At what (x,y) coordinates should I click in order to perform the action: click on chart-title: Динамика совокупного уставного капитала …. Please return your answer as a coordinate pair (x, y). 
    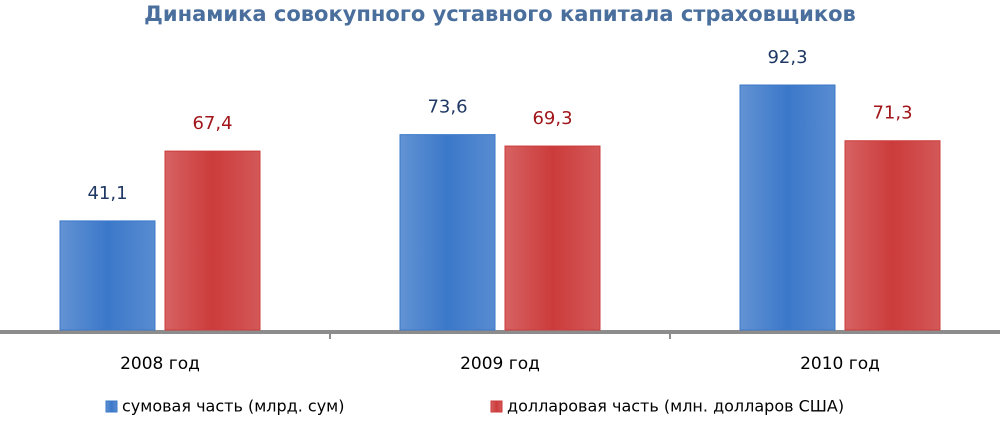
    Looking at the image, I should click on (500, 14).